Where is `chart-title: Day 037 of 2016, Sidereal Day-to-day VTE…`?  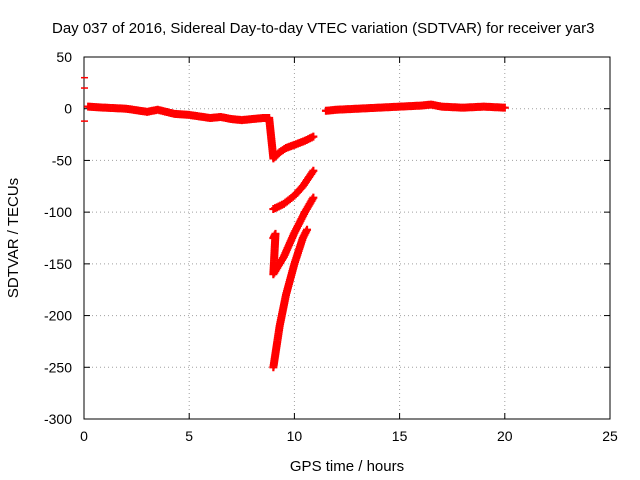 chart-title: Day 037 of 2016, Sidereal Day-to-day VTE… is located at coordinates (323, 28).